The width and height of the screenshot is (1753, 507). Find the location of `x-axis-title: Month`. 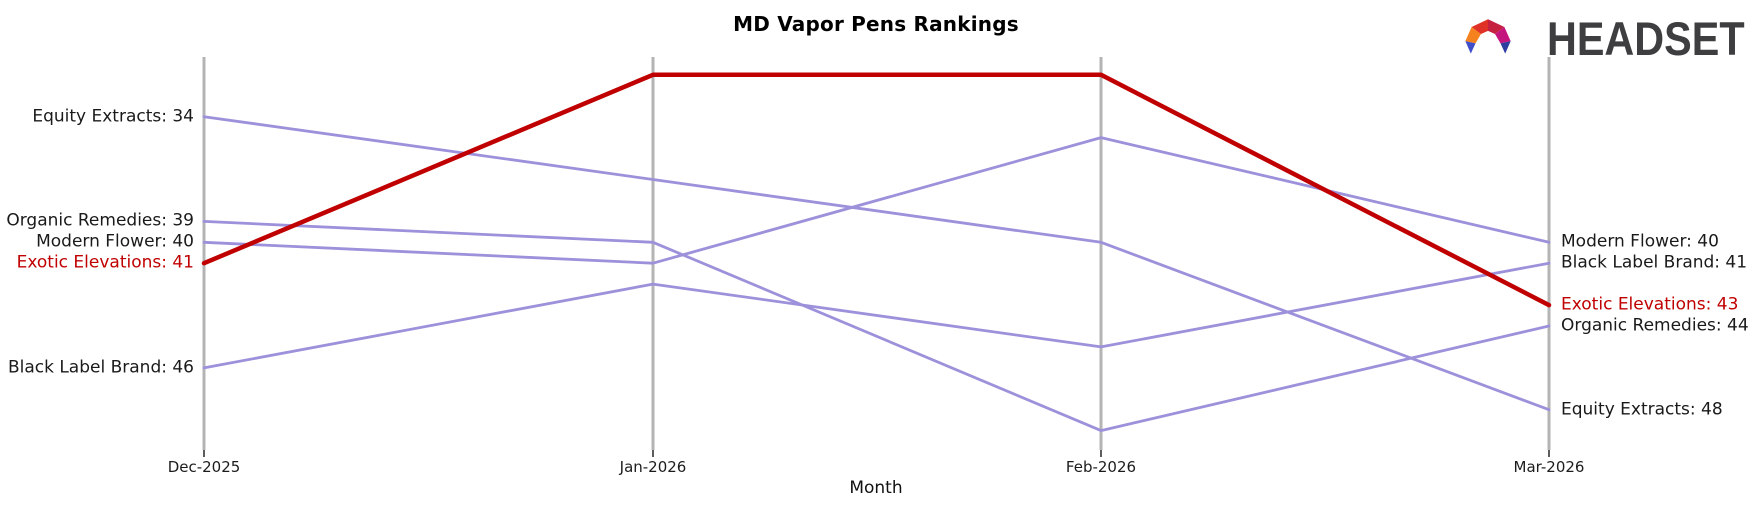

x-axis-title: Month is located at coordinates (876, 488).